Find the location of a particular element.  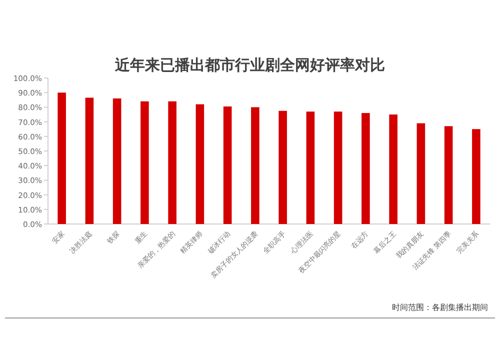

chart-title: 近年来已播出都市行业剧全网好评率对比 is located at coordinates (249, 65).